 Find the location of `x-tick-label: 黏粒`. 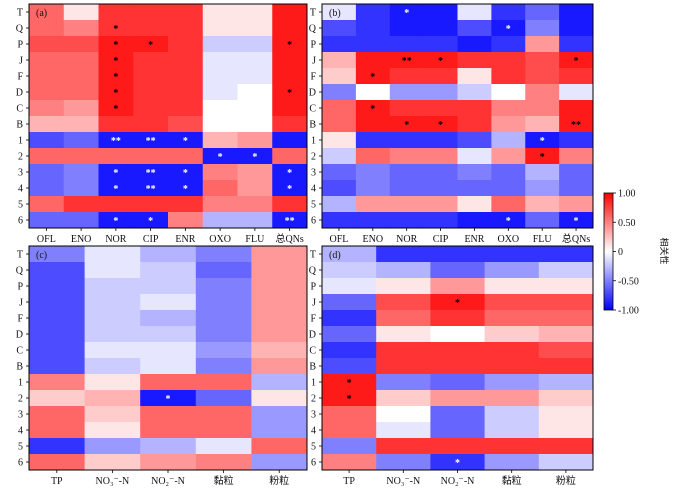

x-tick-label: 黏粒 is located at coordinates (224, 480).